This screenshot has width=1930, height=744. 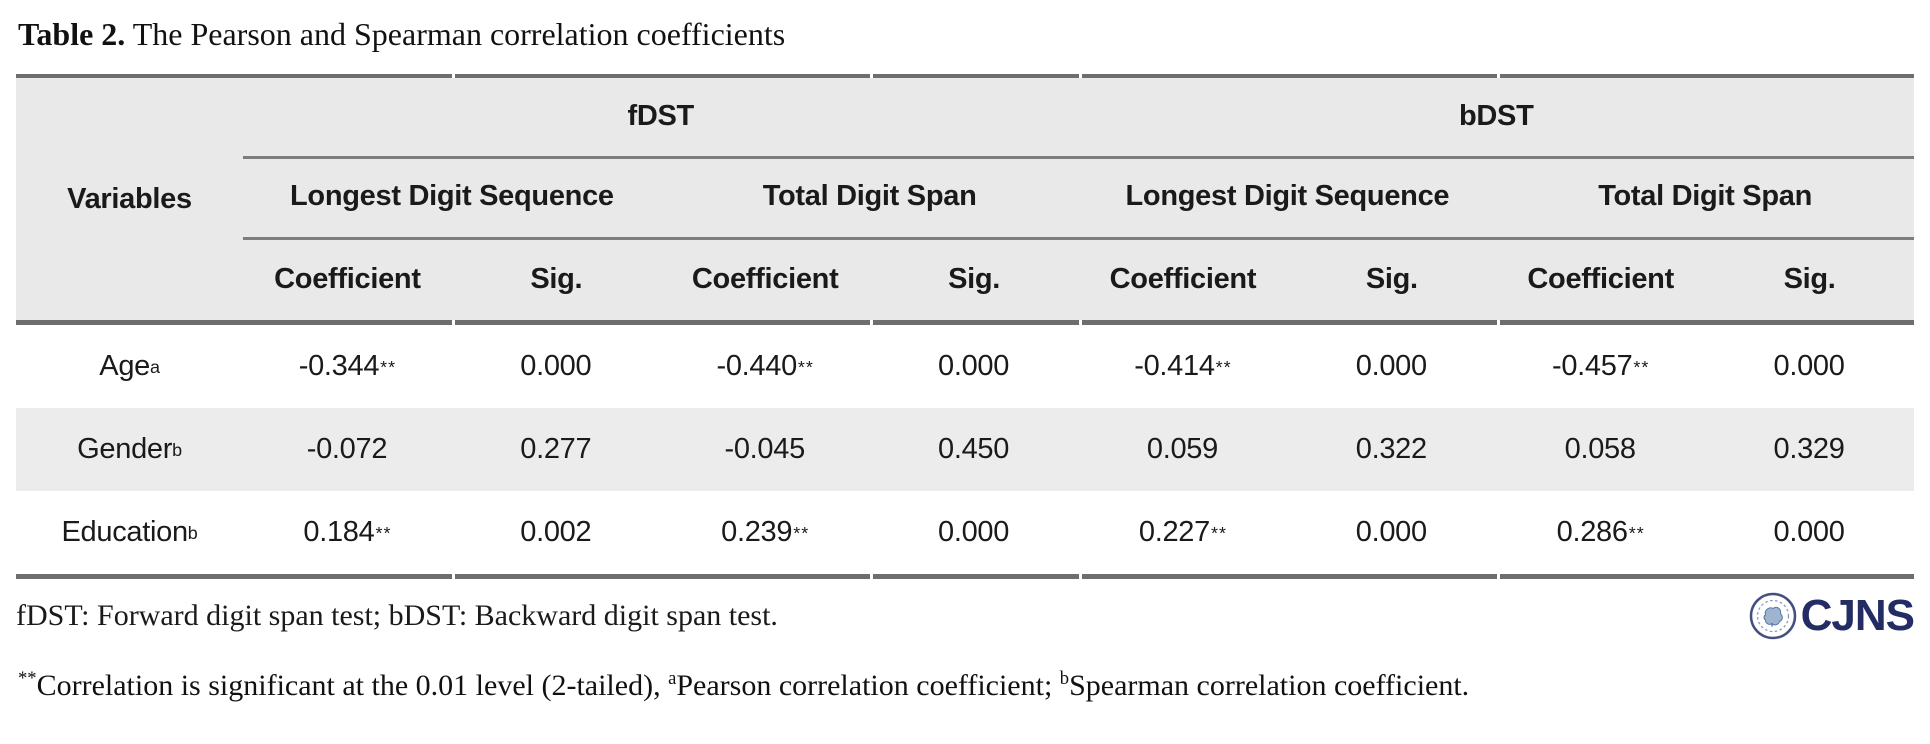 I want to click on table-cell: -0.344 **, so click(x=347, y=366).